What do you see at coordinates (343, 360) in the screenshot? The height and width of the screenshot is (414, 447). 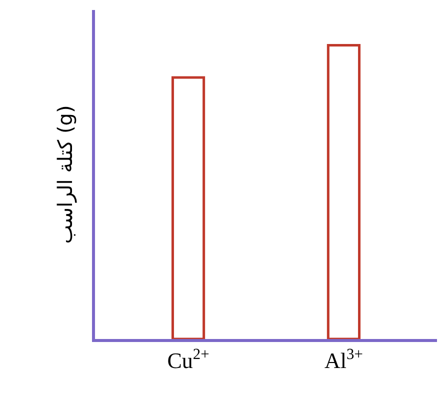 I see `x-tick-label: Al$^{3+}$` at bounding box center [343, 360].